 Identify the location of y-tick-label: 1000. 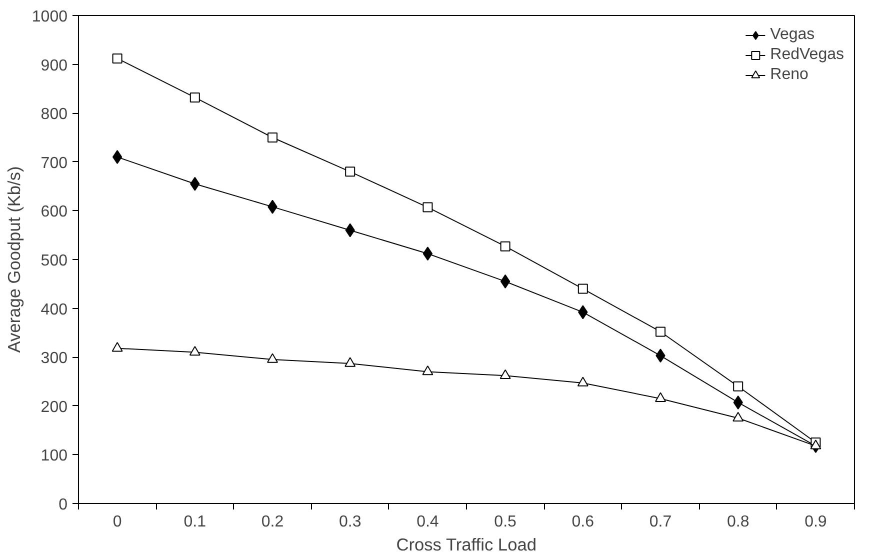
(50, 17).